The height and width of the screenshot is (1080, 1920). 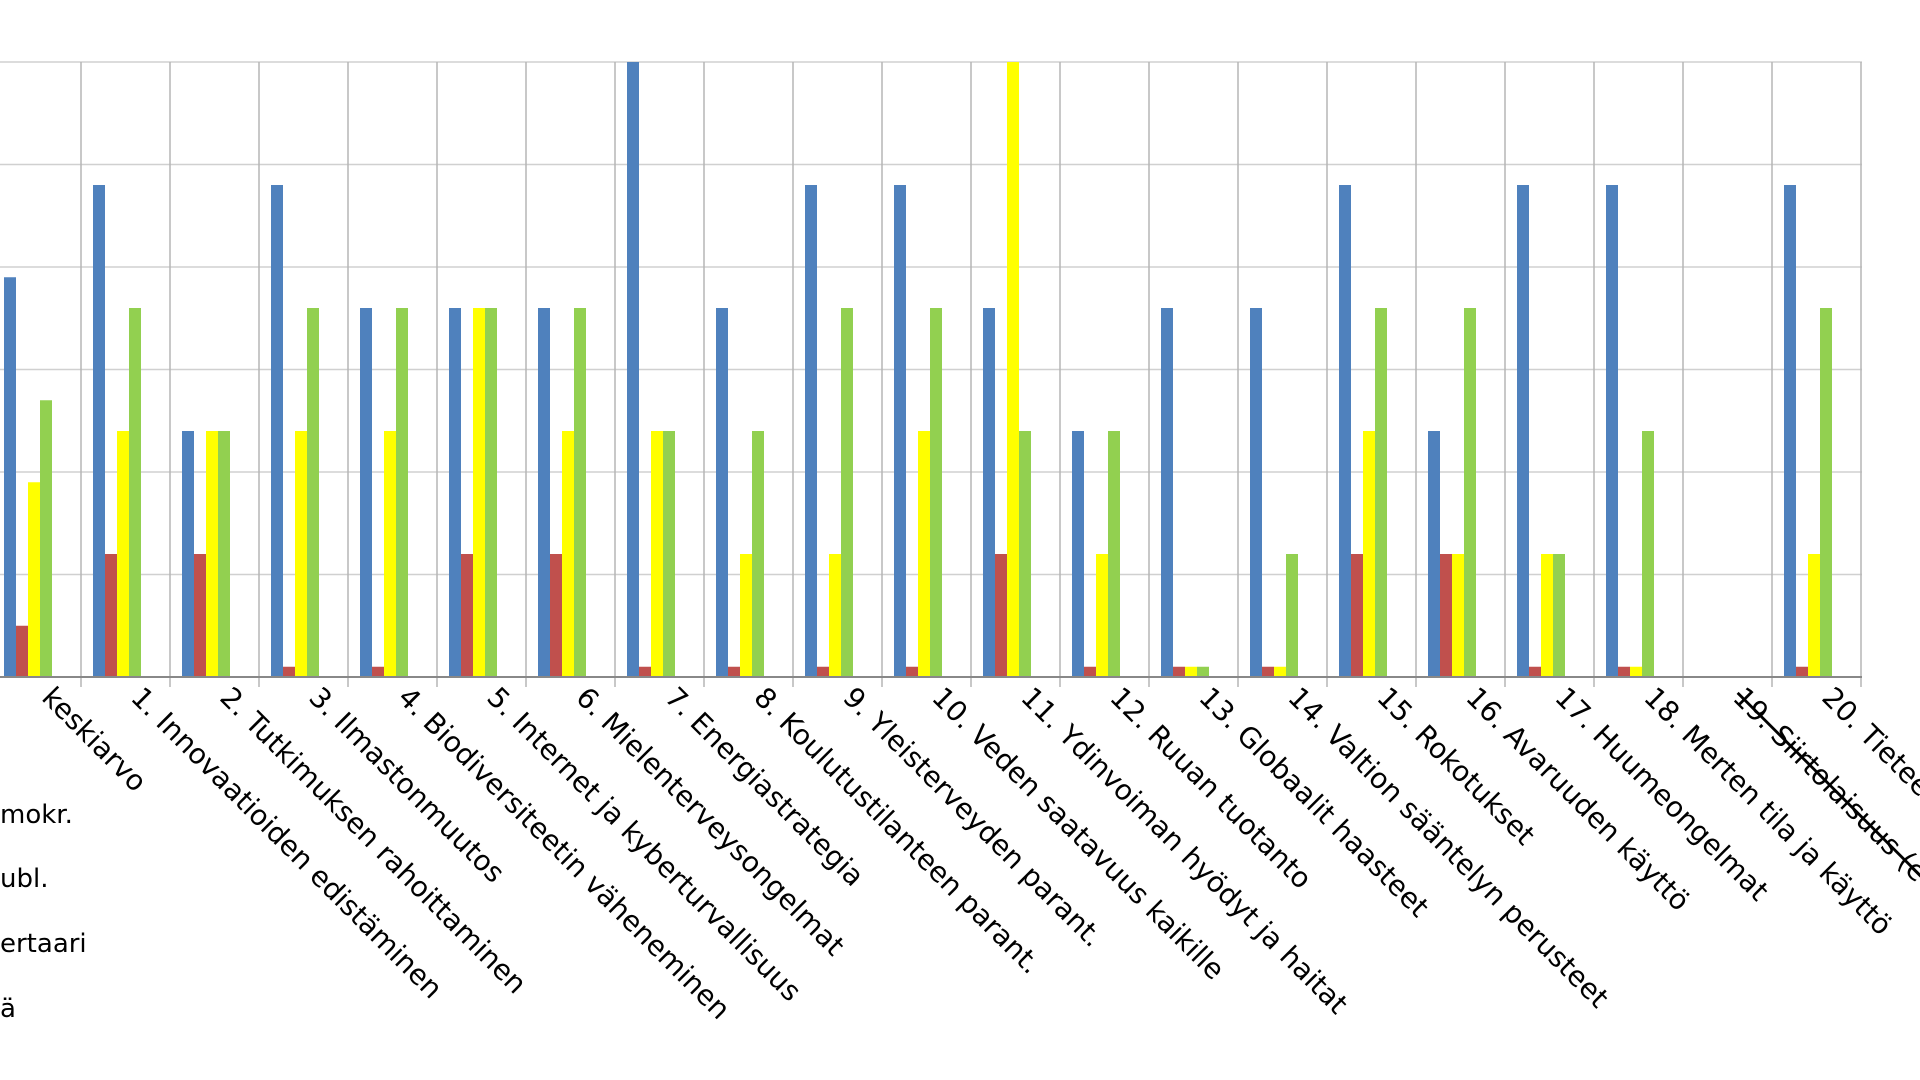 I want to click on legend-label: ertaari, so click(x=43, y=944).